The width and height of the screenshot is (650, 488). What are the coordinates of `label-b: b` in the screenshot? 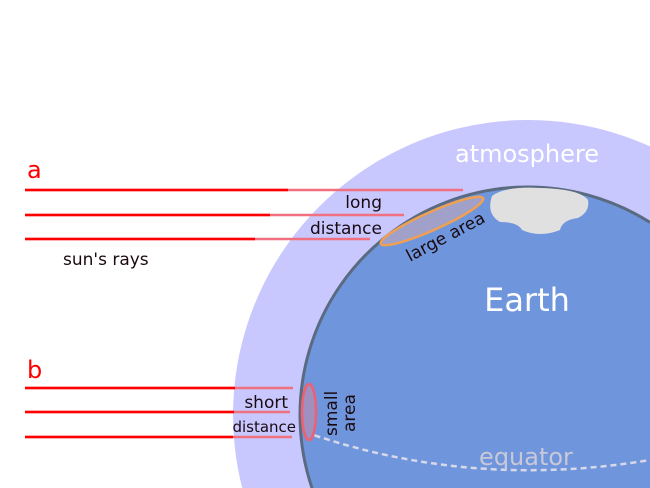 It's located at (34, 370).